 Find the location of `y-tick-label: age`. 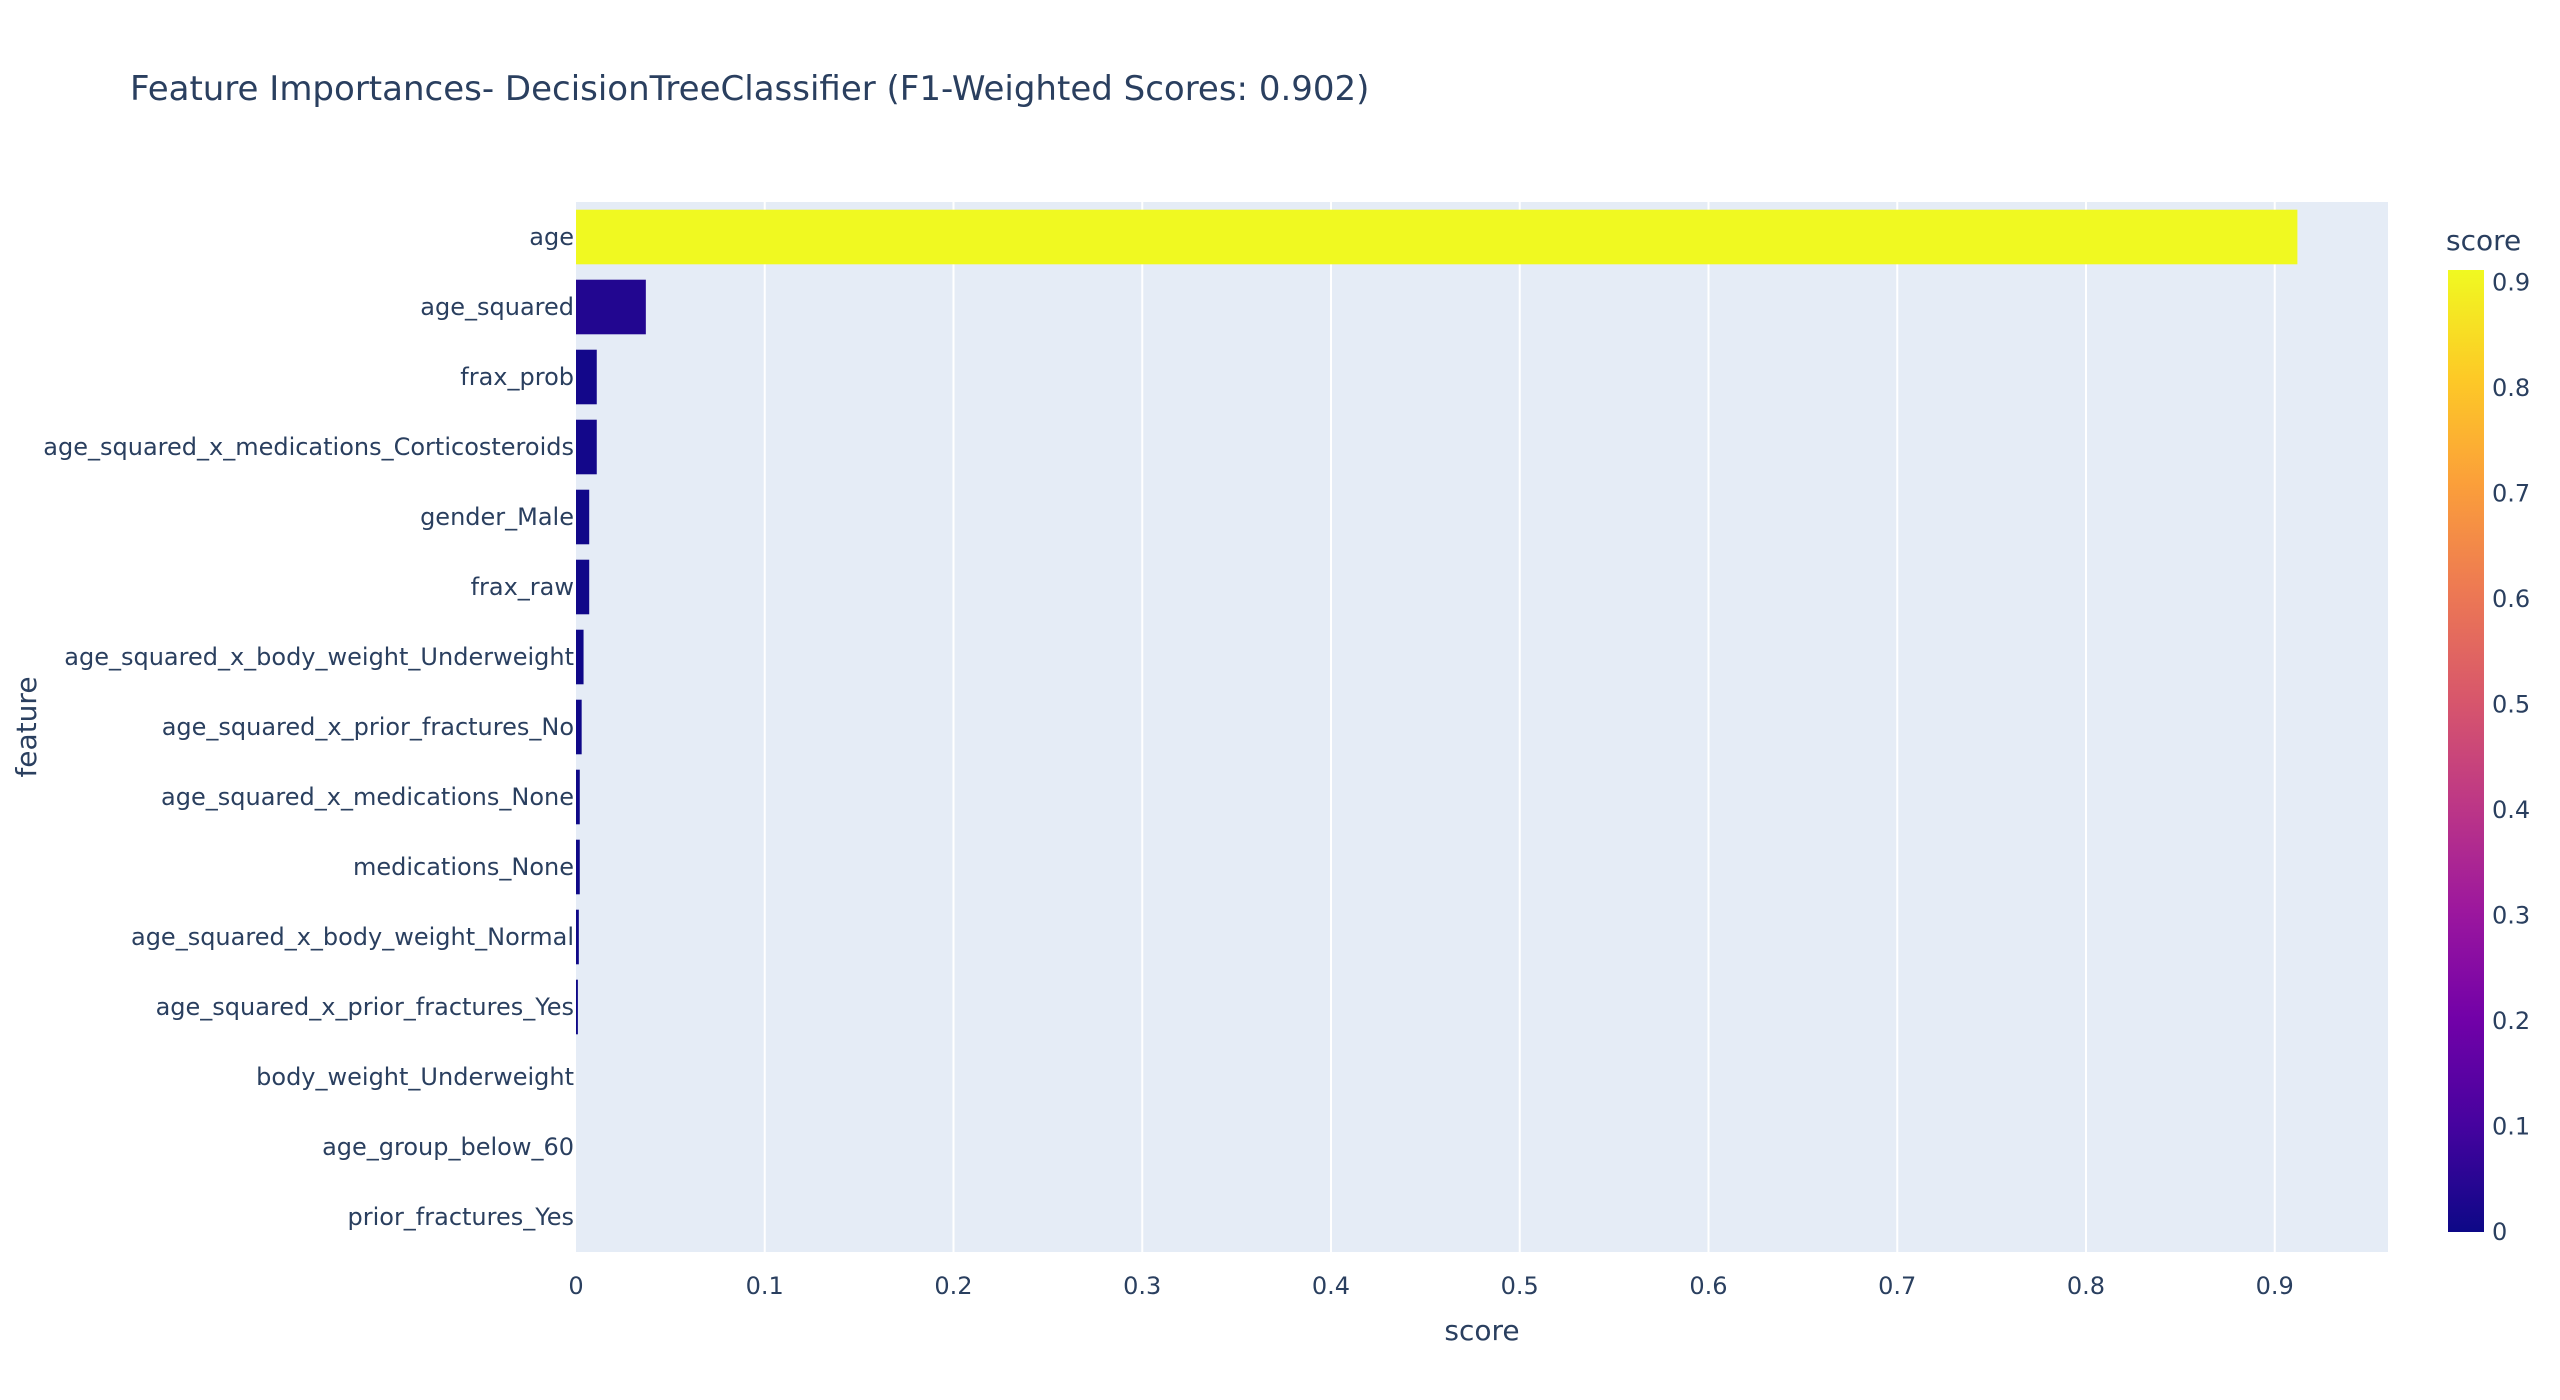

y-tick-label: age is located at coordinates (551, 237).